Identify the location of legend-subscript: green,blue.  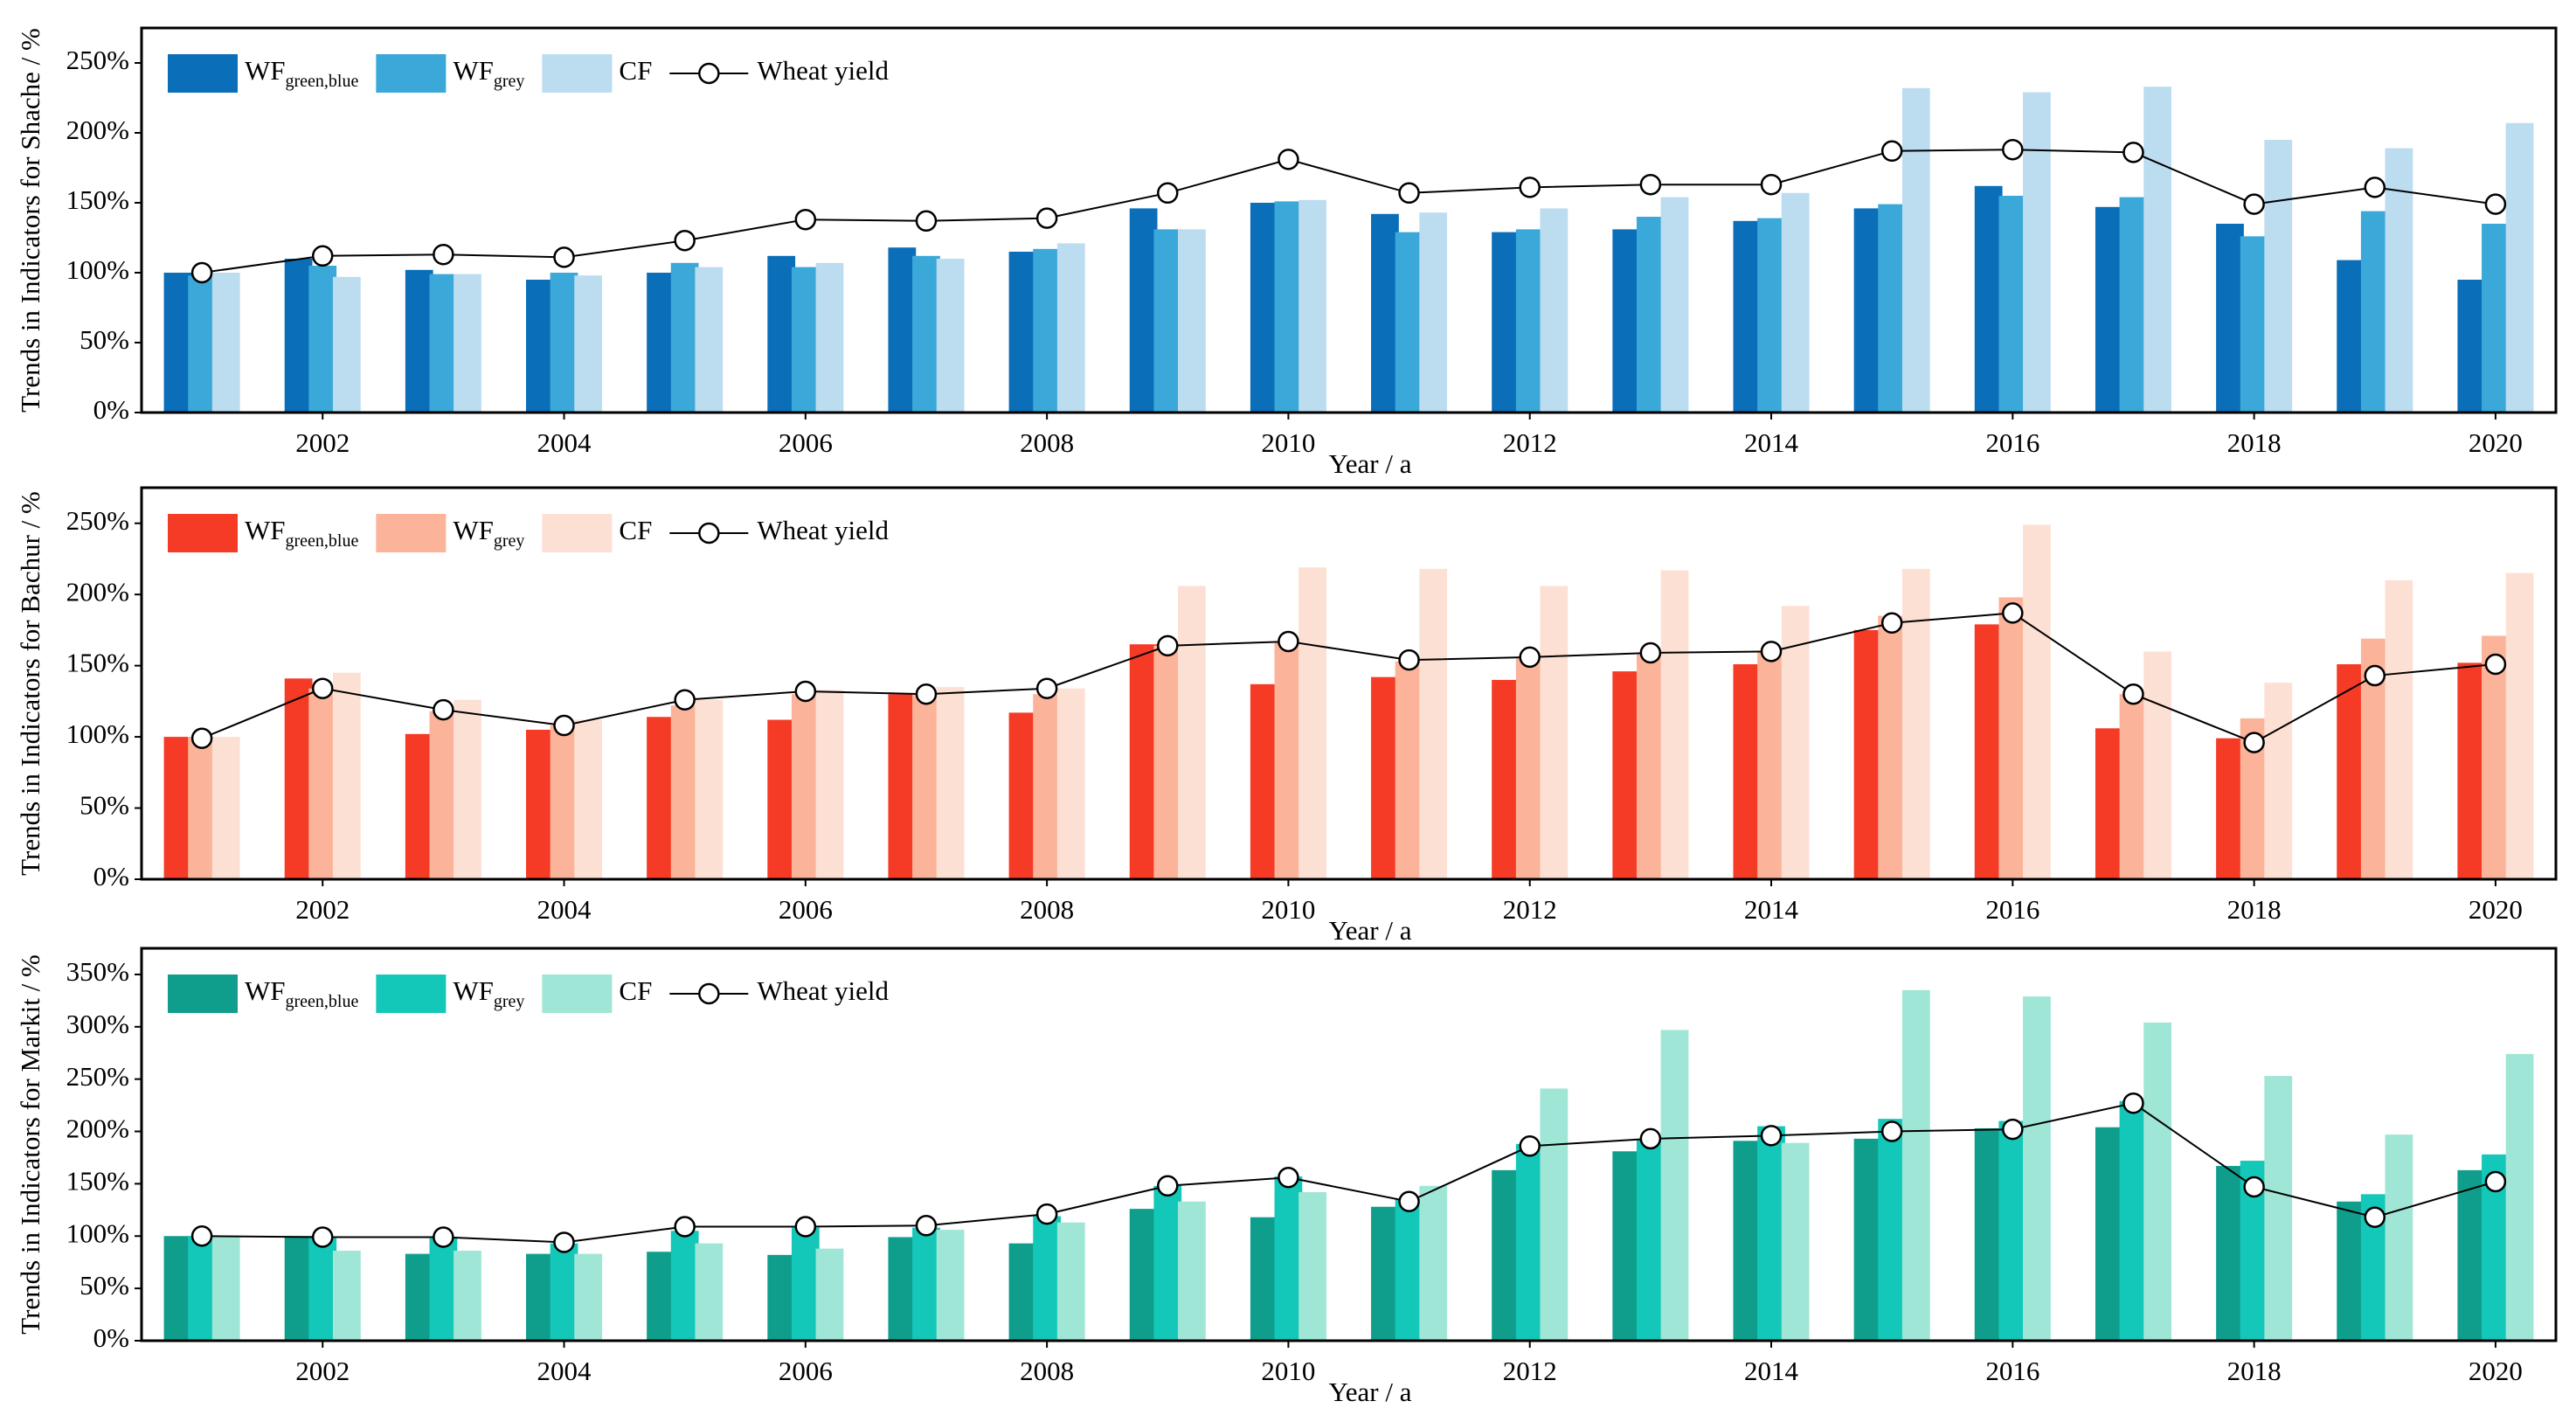
(322, 541).